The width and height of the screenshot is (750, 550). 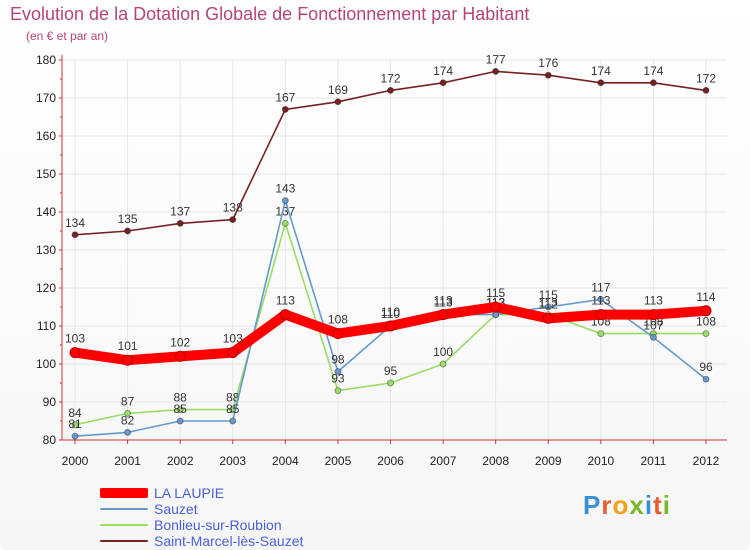 What do you see at coordinates (46, 60) in the screenshot?
I see `y-tick-label: 180` at bounding box center [46, 60].